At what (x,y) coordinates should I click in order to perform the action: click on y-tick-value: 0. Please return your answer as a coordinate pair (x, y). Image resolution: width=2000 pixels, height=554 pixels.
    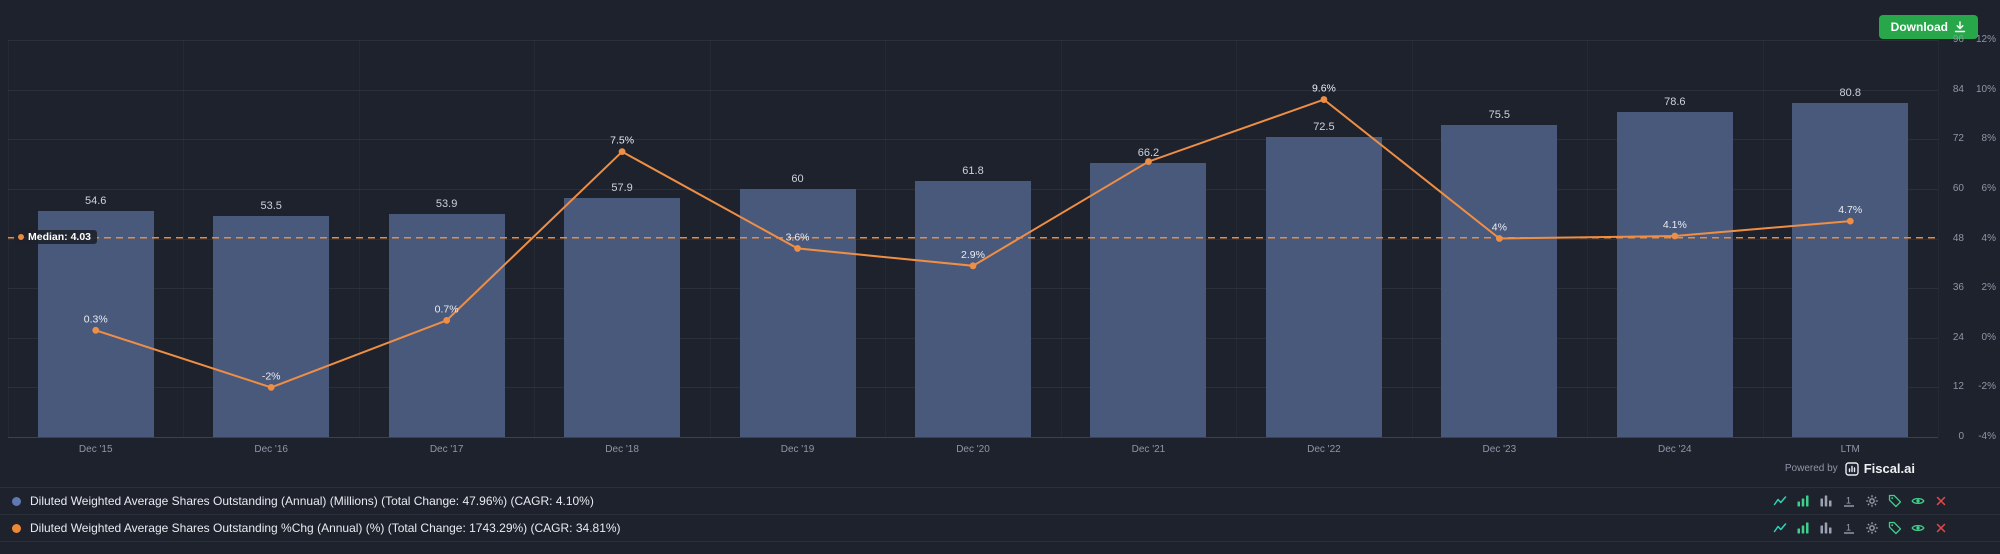
    Looking at the image, I should click on (1961, 436).